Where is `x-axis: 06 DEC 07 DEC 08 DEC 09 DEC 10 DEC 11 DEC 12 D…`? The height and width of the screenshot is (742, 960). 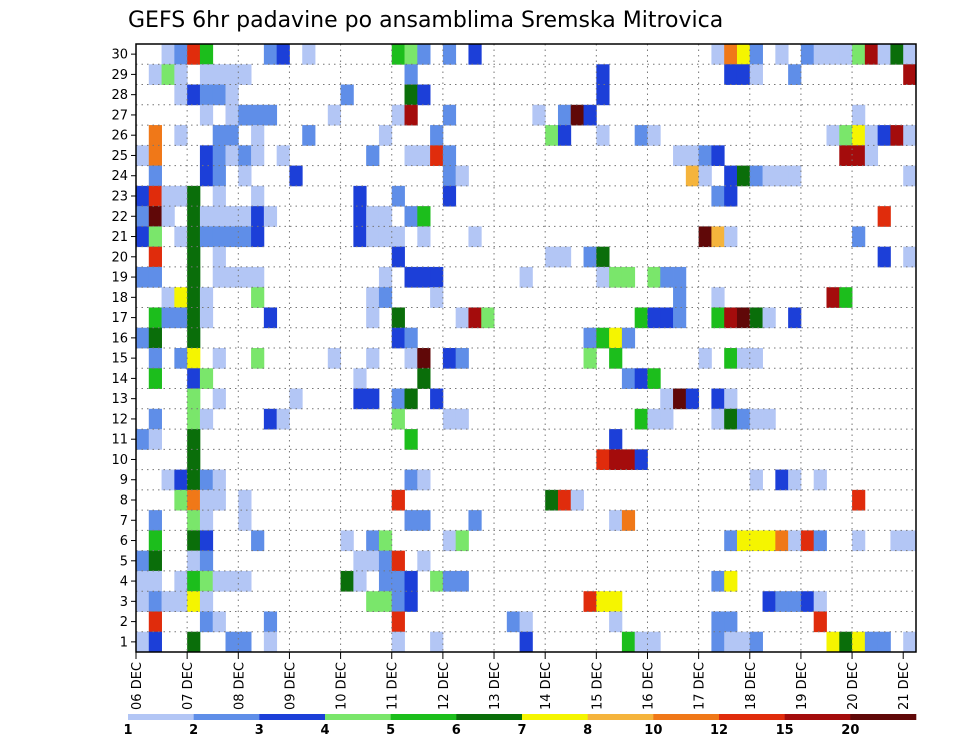 x-axis: 06 DEC 07 DEC 08 DEC 09 DEC 10 DEC 11 DEC 12 D… is located at coordinates (521, 681).